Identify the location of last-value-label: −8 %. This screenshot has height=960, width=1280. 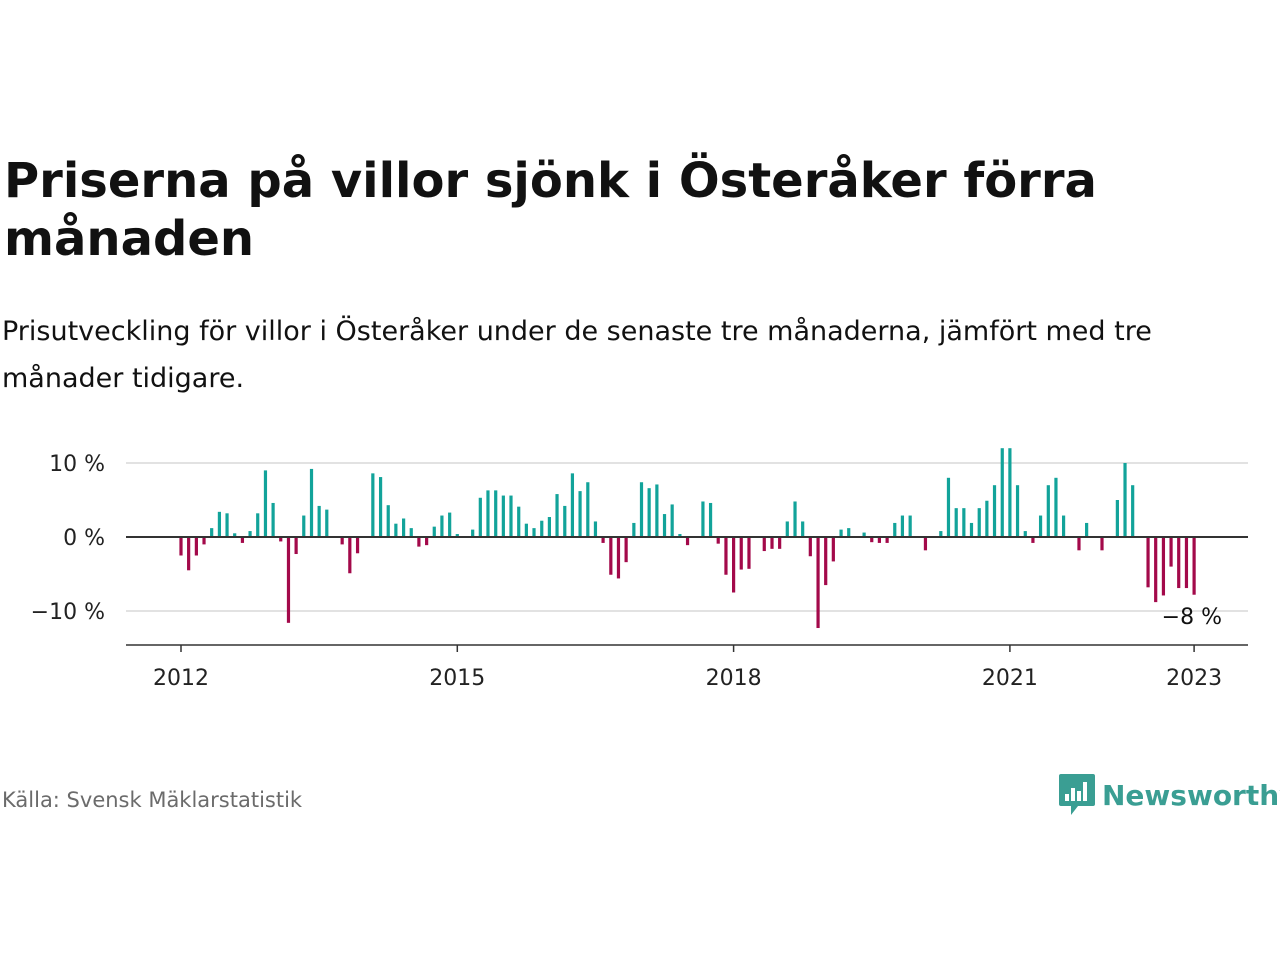
(1192, 617).